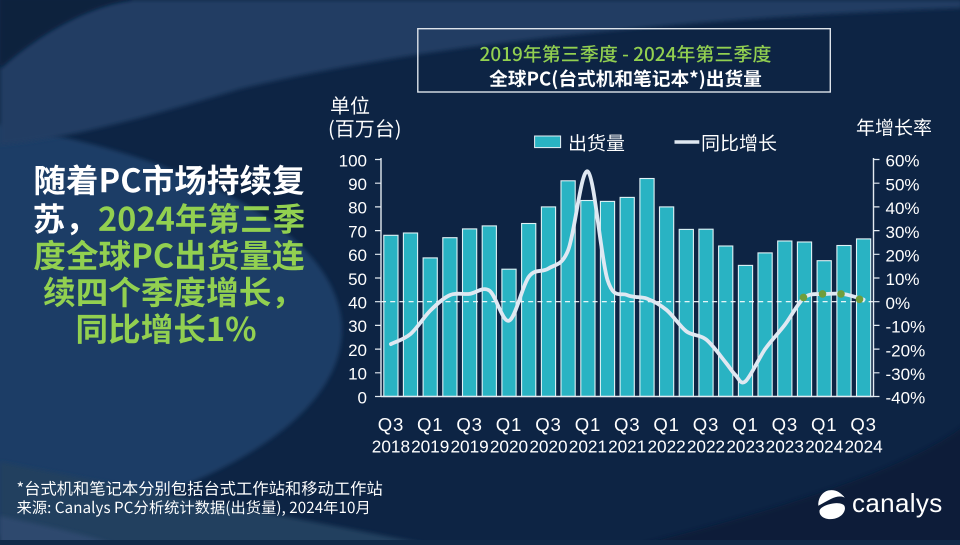 This screenshot has width=960, height=545. What do you see at coordinates (357, 279) in the screenshot?
I see `svg-text: 50` at bounding box center [357, 279].